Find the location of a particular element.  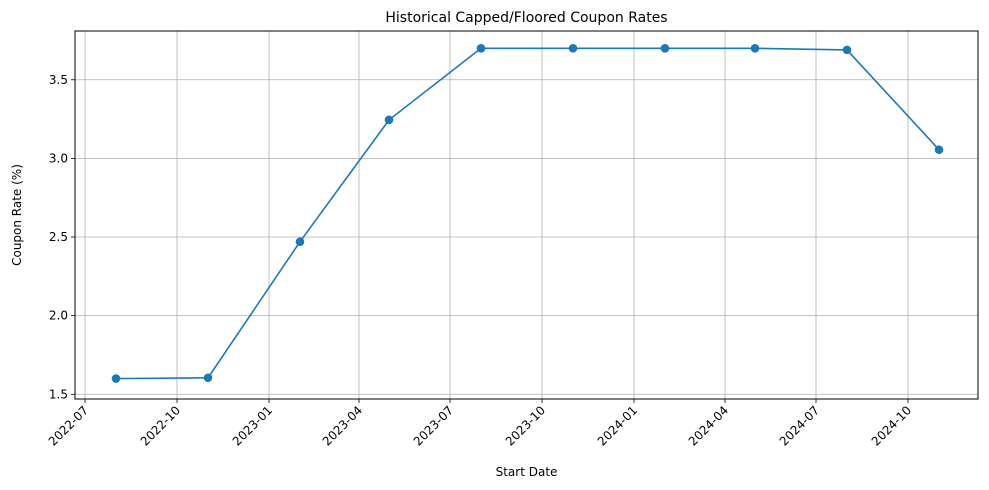

y-tick-label: 2.0 is located at coordinates (58, 316).